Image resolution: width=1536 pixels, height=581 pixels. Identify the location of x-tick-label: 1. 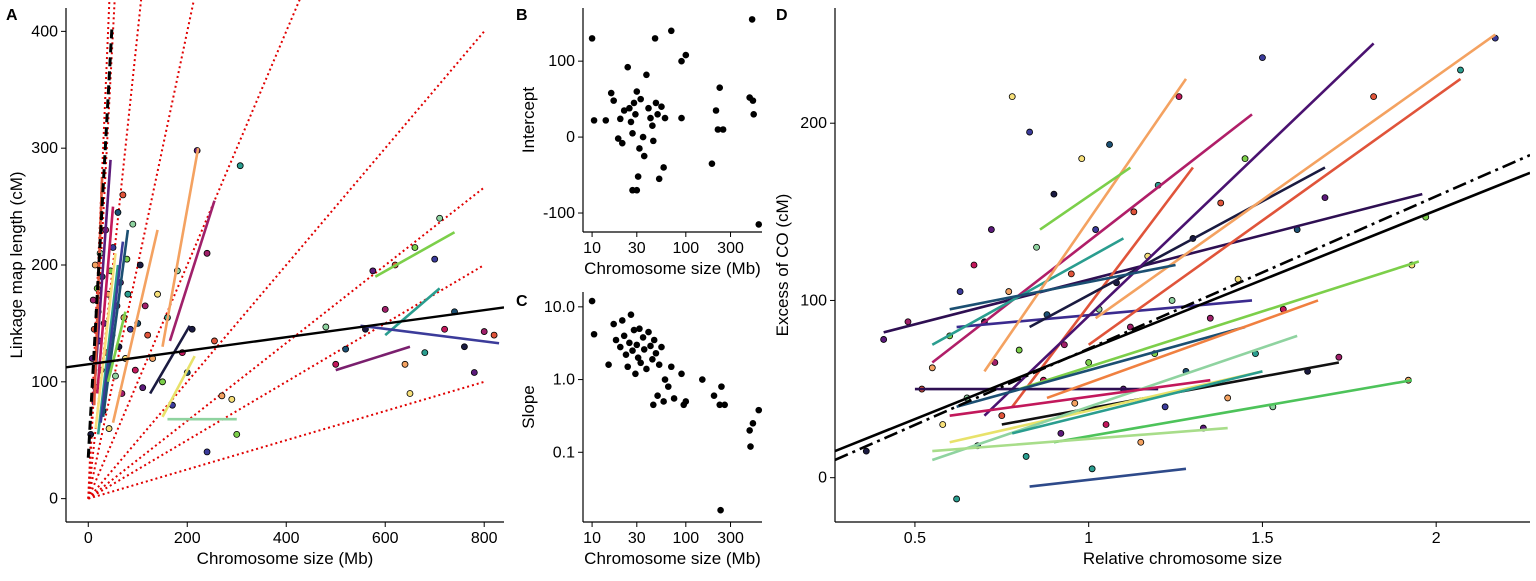
(1088, 538).